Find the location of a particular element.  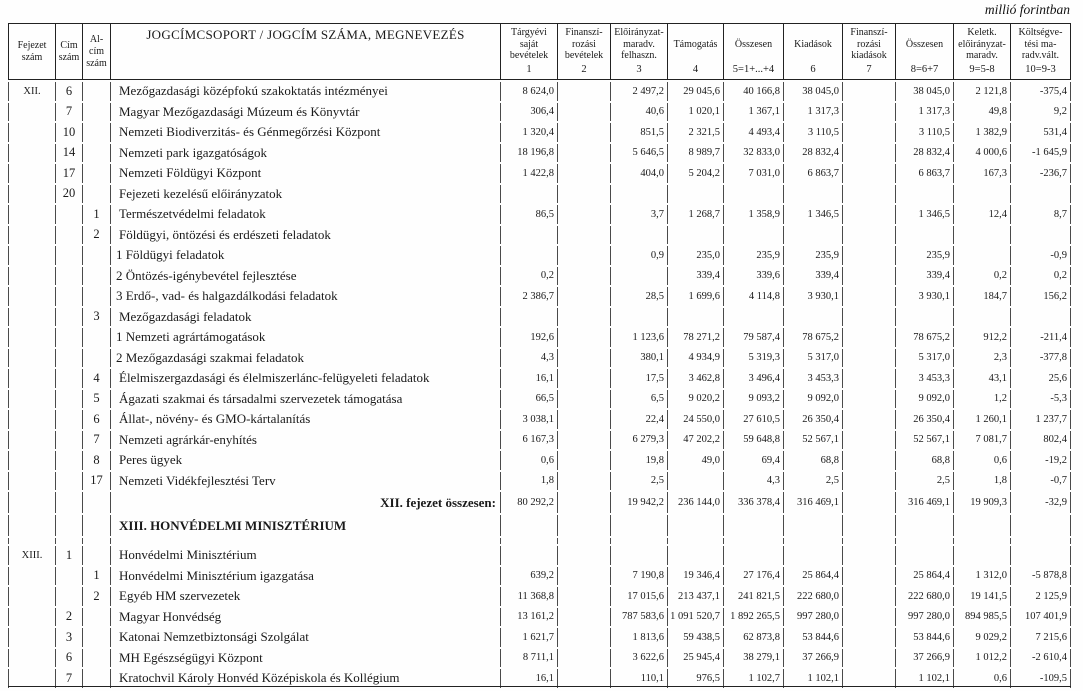

cell-koltsegvetesi-maradv-valt: -211,4 is located at coordinates (1040, 337).